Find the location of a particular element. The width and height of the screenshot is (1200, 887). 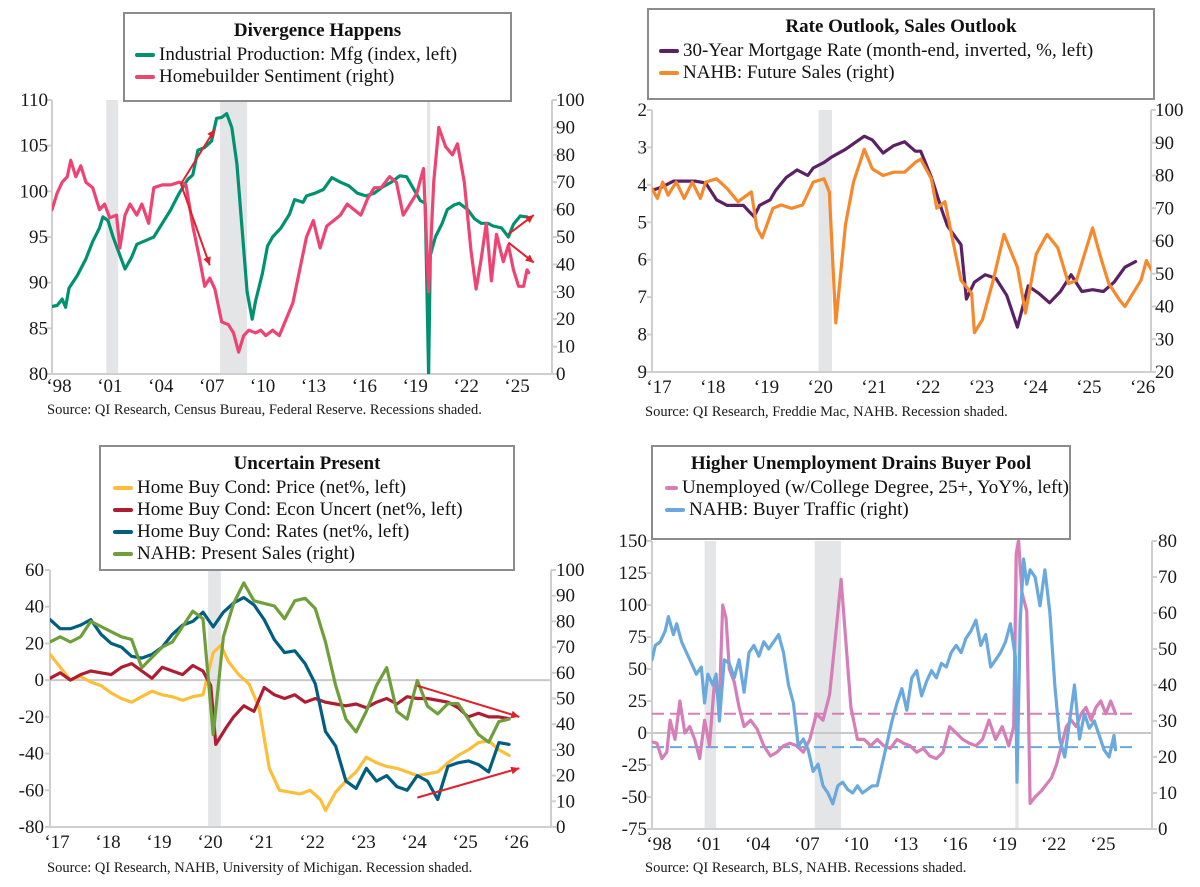

x-tick-label: ‘98 is located at coordinates (658, 844).